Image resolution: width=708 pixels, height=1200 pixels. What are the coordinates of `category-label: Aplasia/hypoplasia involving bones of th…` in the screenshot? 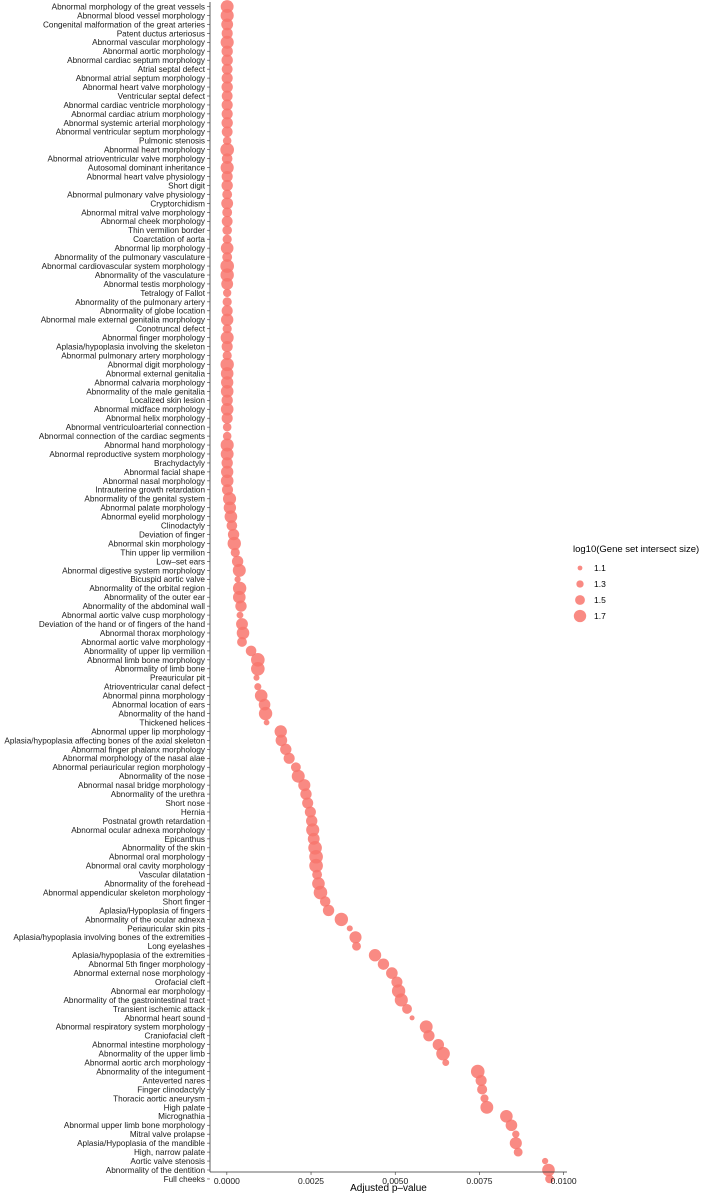 It's located at (109, 937).